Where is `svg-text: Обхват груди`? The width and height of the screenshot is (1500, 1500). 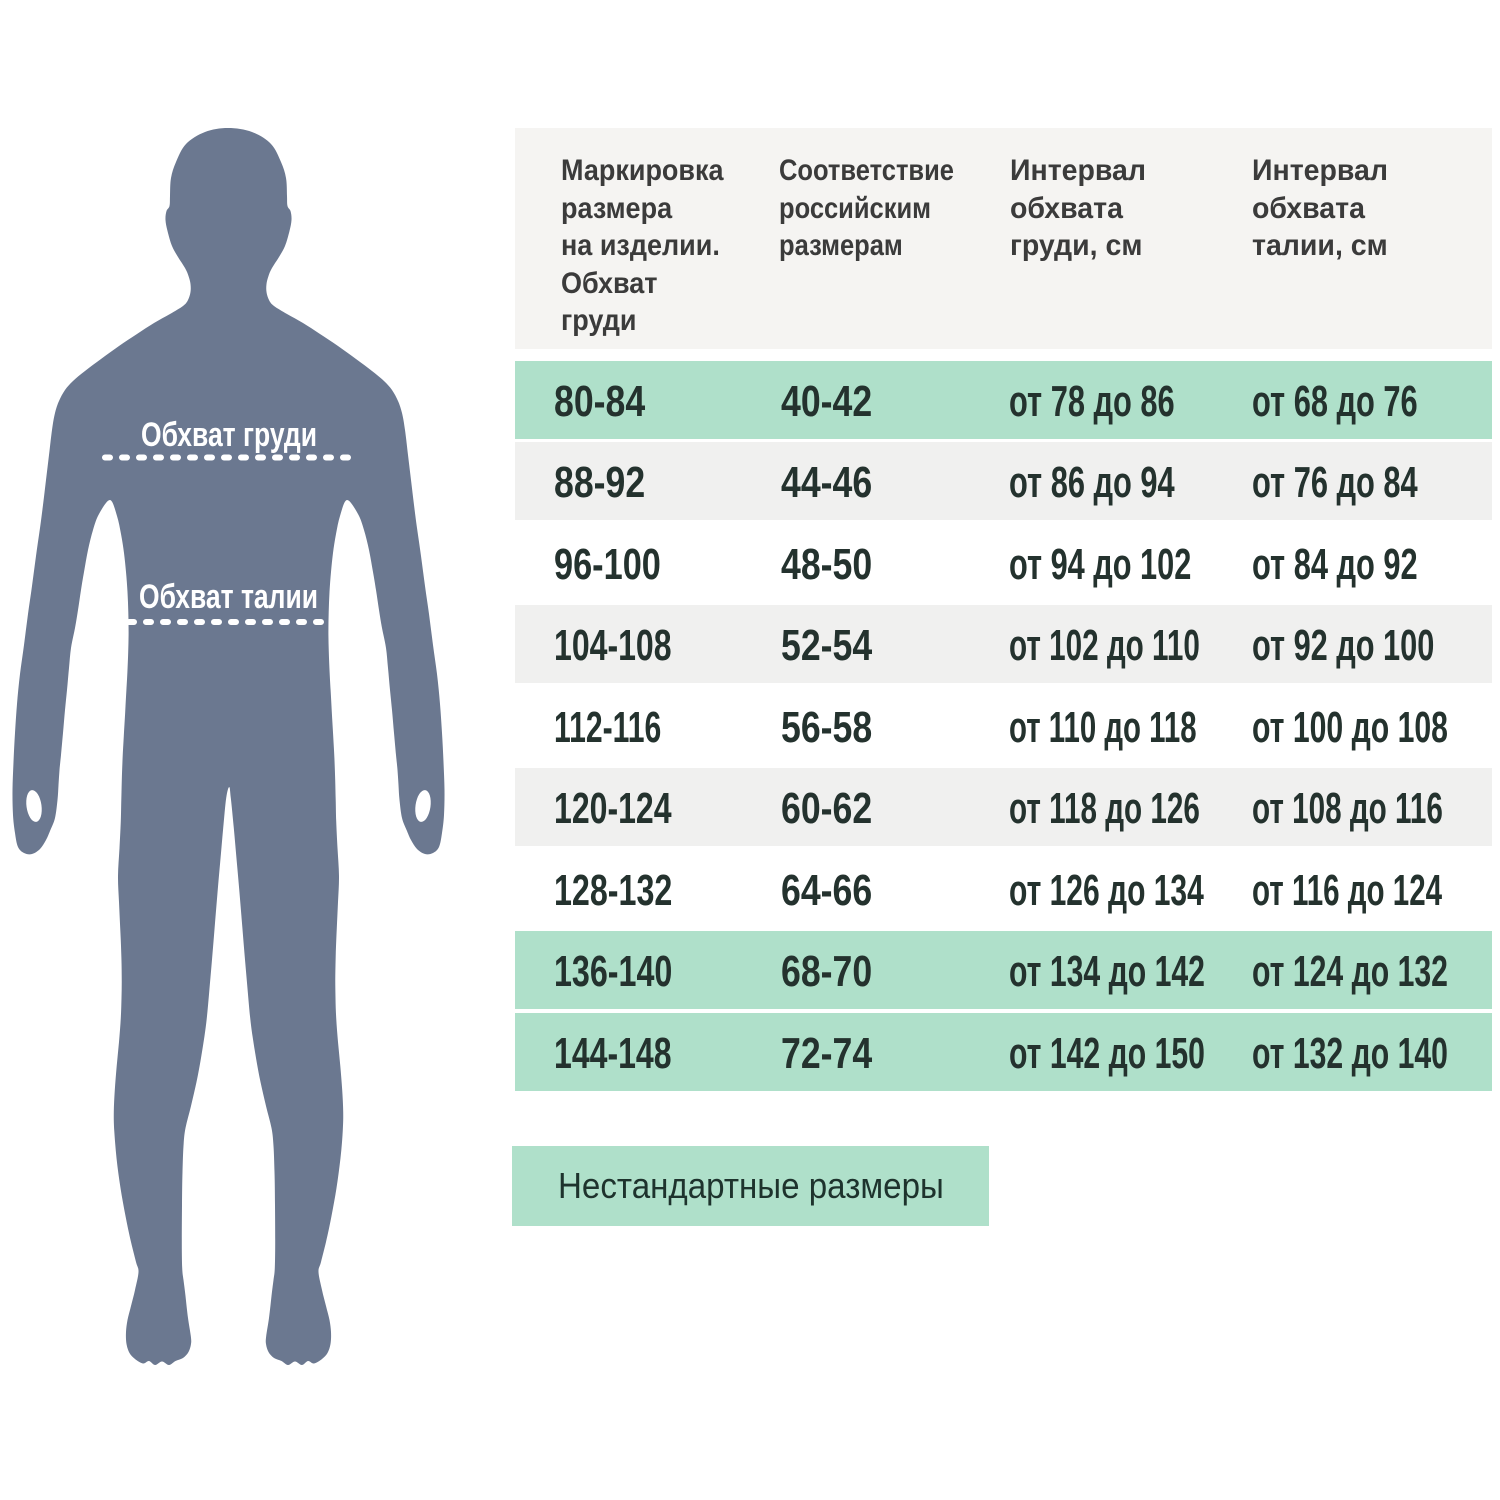
svg-text: Обхват груди is located at coordinates (229, 435).